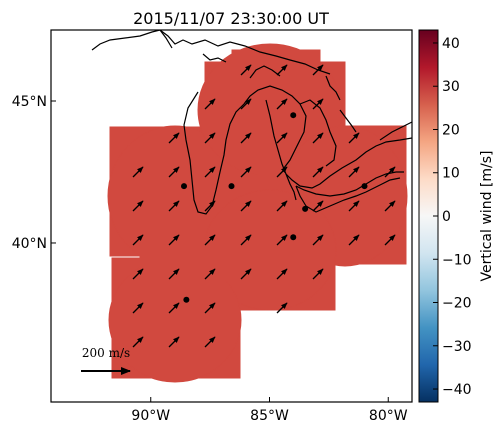  Describe the element at coordinates (457, 260) in the screenshot. I see `colorbar-tick-label: −10` at that location.